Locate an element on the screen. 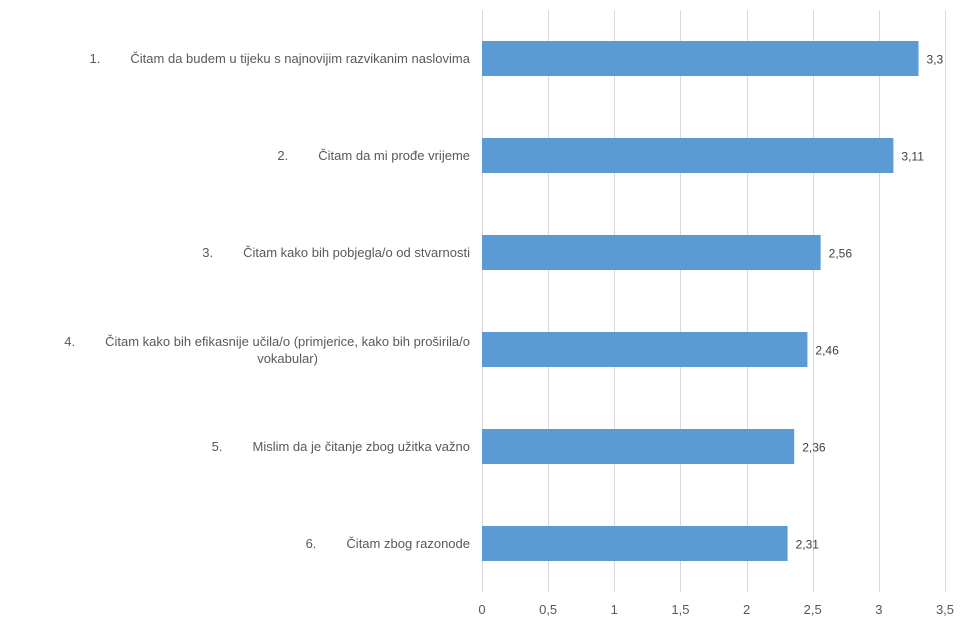  x-tick-label: 2,5 is located at coordinates (813, 609).